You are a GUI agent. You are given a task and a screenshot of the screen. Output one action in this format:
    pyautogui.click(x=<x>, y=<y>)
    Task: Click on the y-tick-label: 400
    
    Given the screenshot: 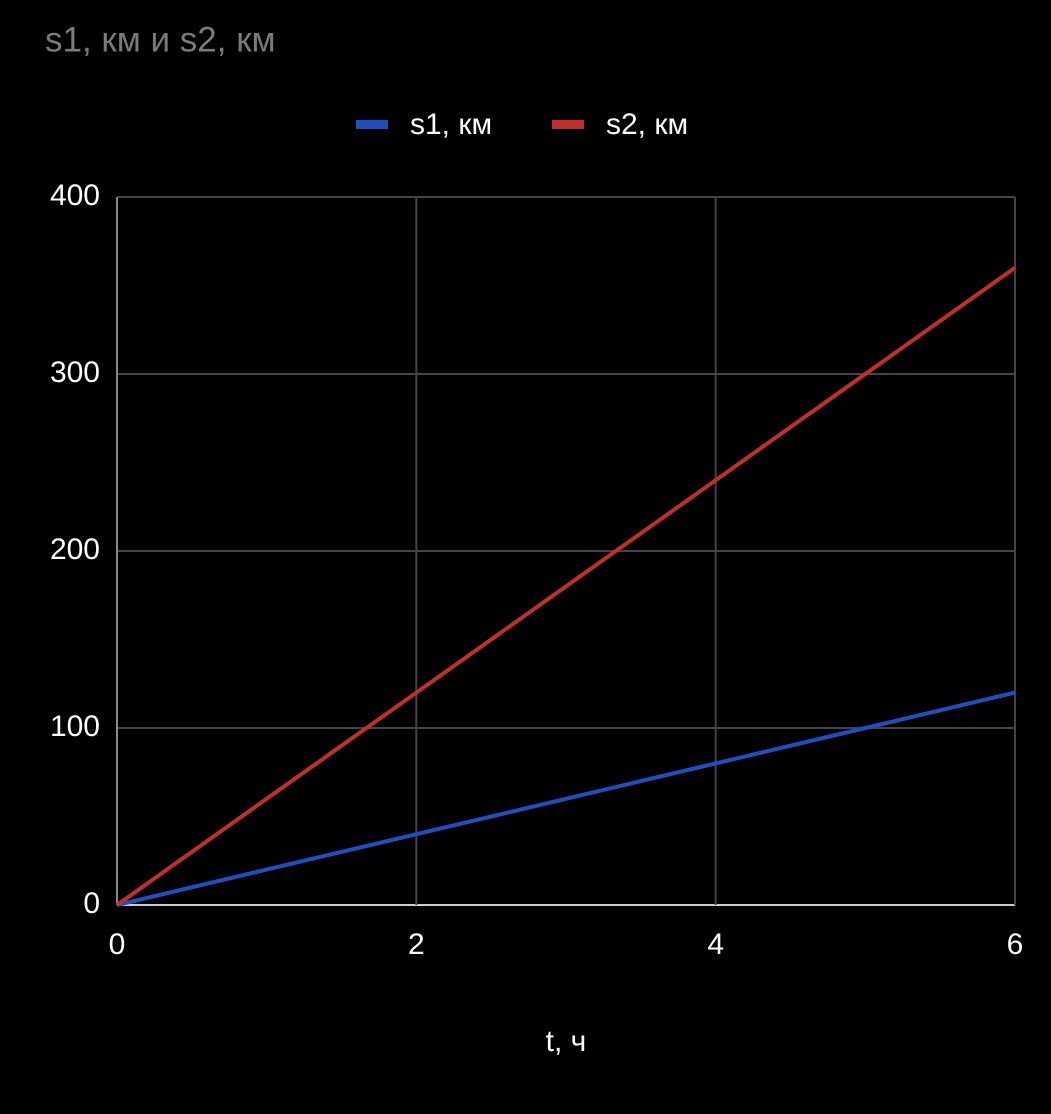 What is the action you would take?
    pyautogui.click(x=75, y=195)
    